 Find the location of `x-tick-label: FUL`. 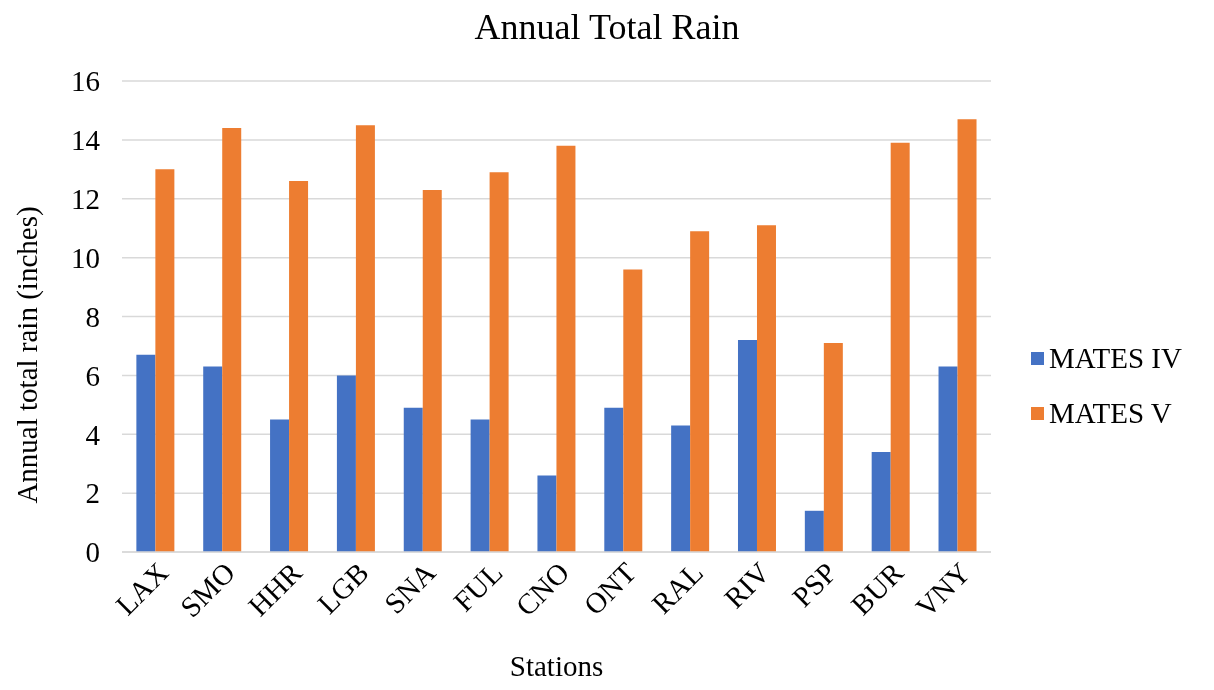

x-tick-label: FUL is located at coordinates (478, 587).